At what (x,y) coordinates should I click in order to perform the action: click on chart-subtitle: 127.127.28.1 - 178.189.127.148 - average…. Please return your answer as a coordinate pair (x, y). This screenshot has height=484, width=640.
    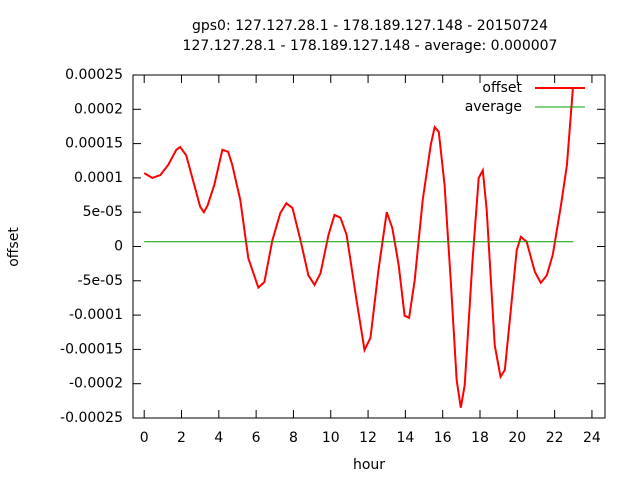
    Looking at the image, I should click on (370, 46).